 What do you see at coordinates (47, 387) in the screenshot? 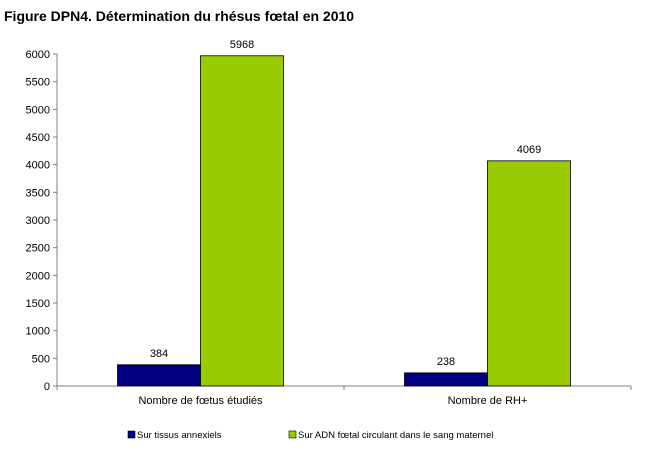
I see `y-tick-label: 0` at bounding box center [47, 387].